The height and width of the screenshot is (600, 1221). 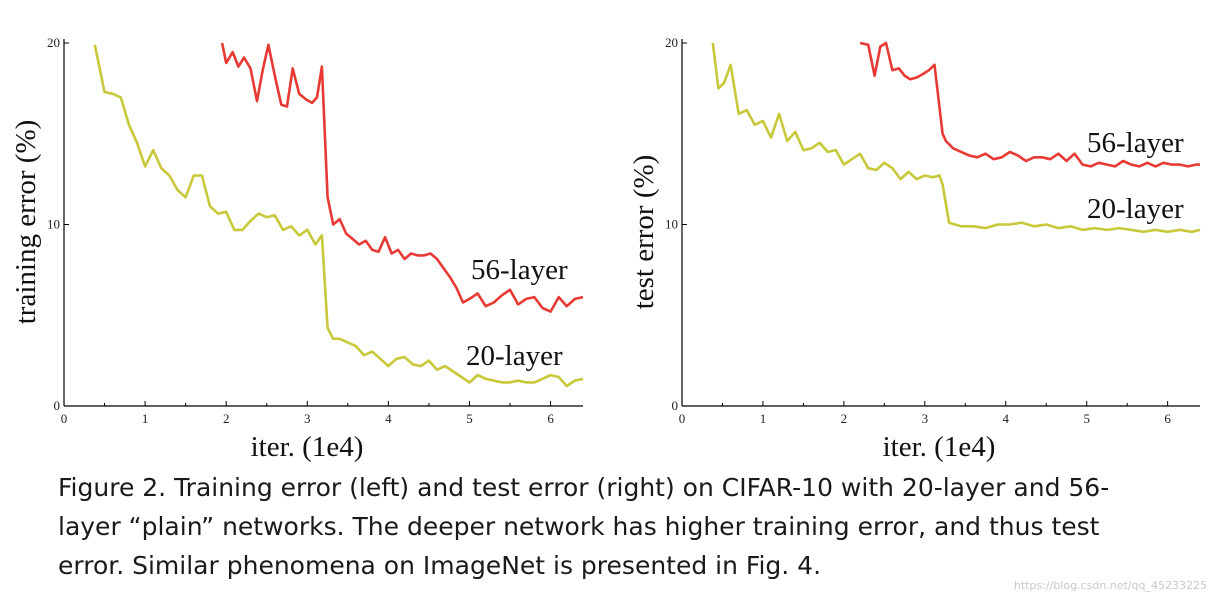 What do you see at coordinates (682, 418) in the screenshot?
I see `test-x-tick-label: 0` at bounding box center [682, 418].